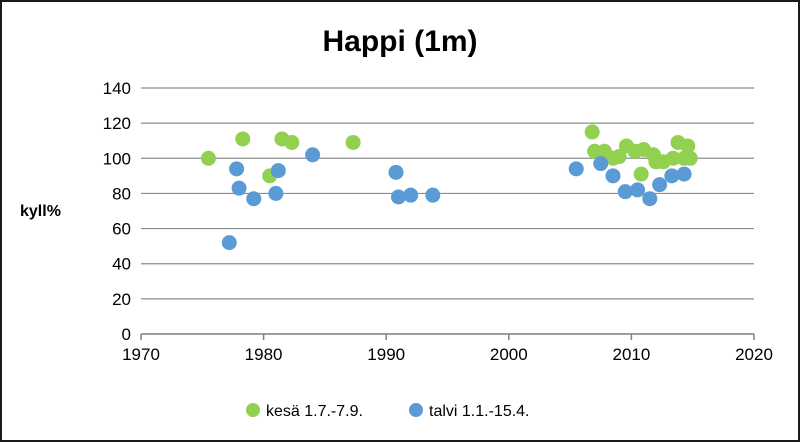 Image resolution: width=800 pixels, height=442 pixels. What do you see at coordinates (449, 154) in the screenshot?
I see `series-kesa` at bounding box center [449, 154].